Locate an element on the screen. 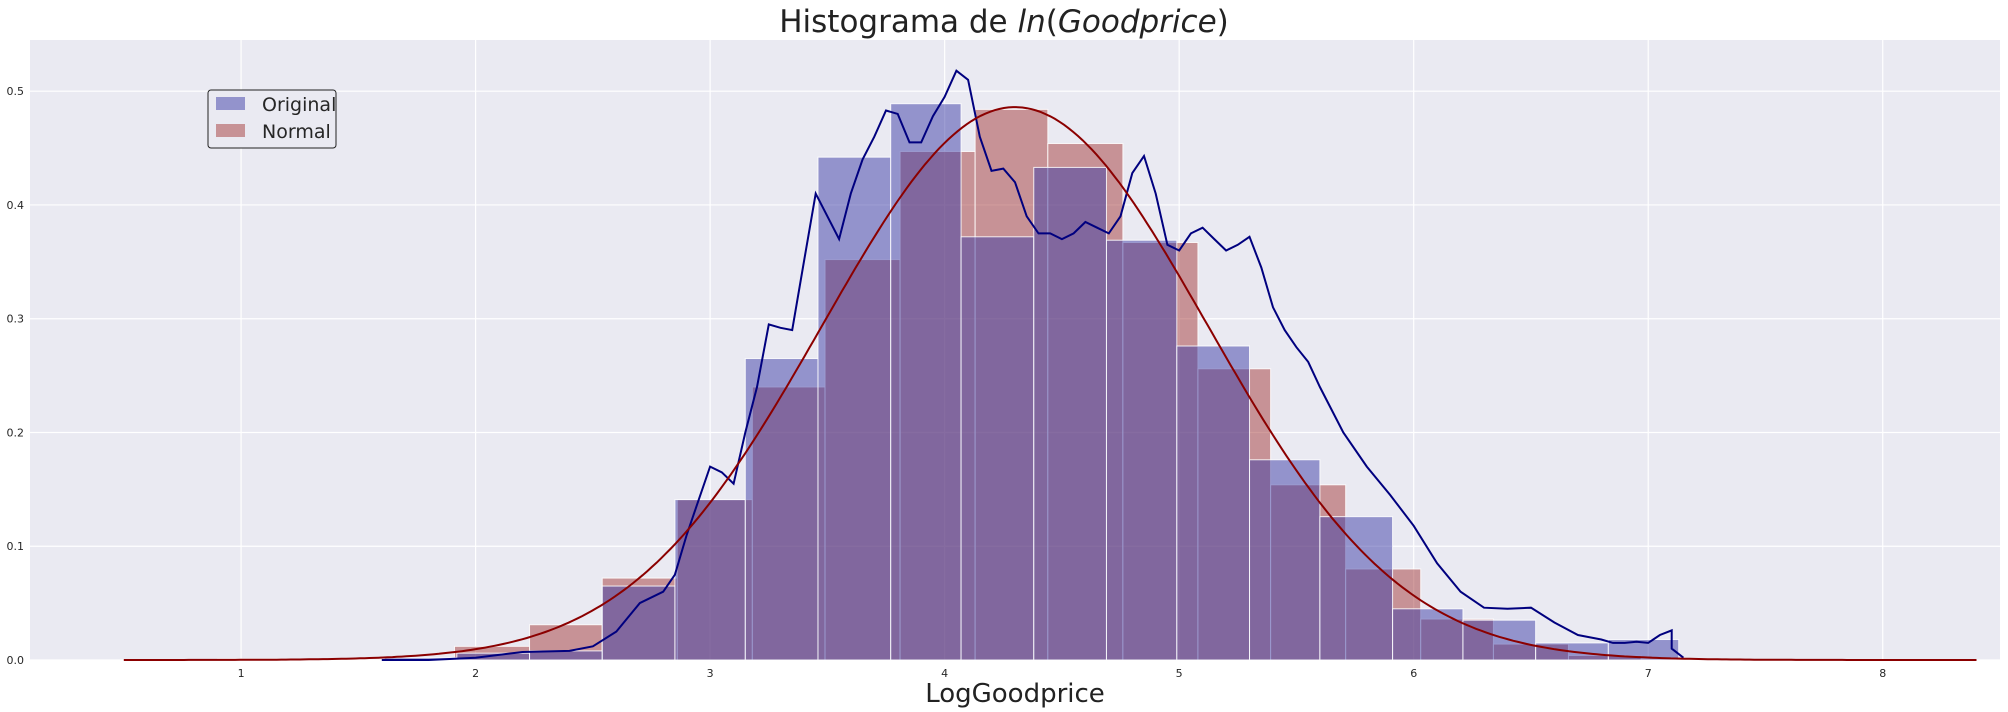 Image resolution: width=2008 pixels, height=712 pixels. legend-swatch-normal is located at coordinates (230, 130).